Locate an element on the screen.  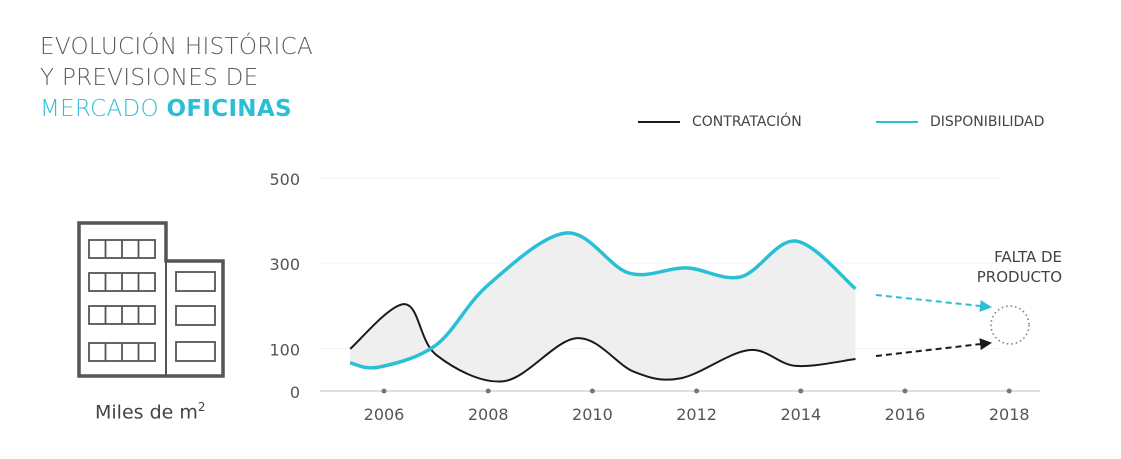
y-tick-label: 500 is located at coordinates (284, 179).